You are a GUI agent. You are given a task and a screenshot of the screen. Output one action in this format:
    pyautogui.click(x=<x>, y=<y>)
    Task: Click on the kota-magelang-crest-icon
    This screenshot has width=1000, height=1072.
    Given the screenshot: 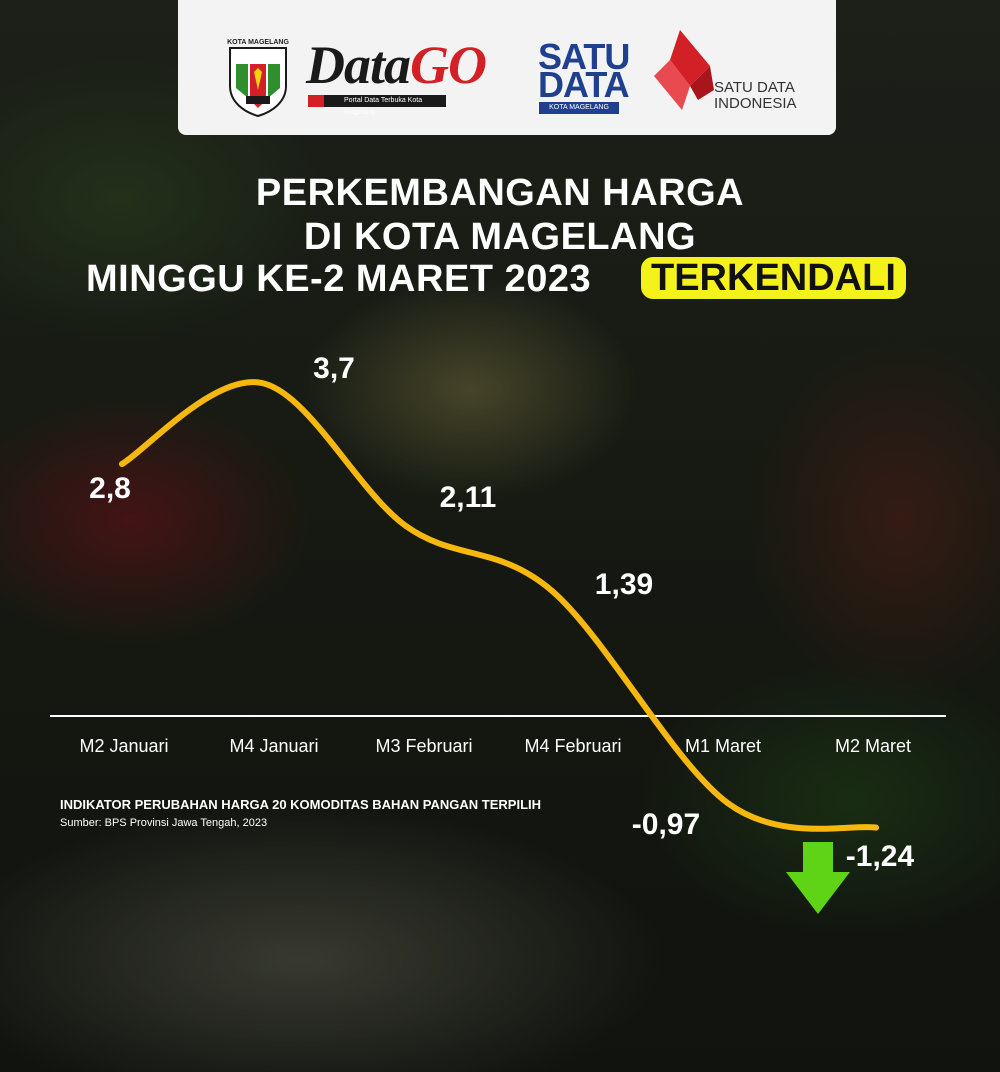 What is the action you would take?
    pyautogui.click(x=258, y=82)
    